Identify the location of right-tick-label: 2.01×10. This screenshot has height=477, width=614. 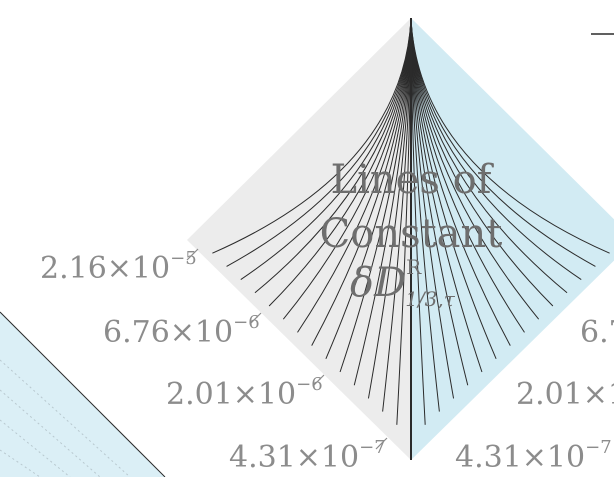
(565, 394).